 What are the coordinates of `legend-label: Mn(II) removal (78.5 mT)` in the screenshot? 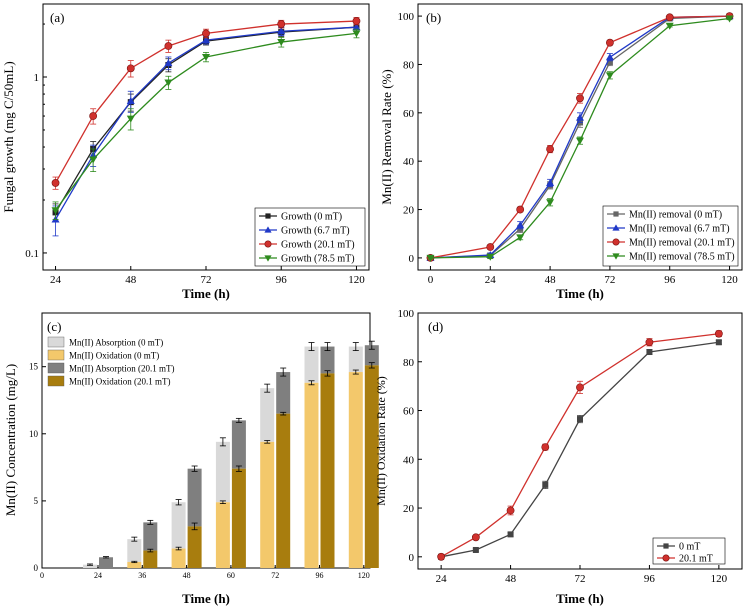 It's located at (682, 257).